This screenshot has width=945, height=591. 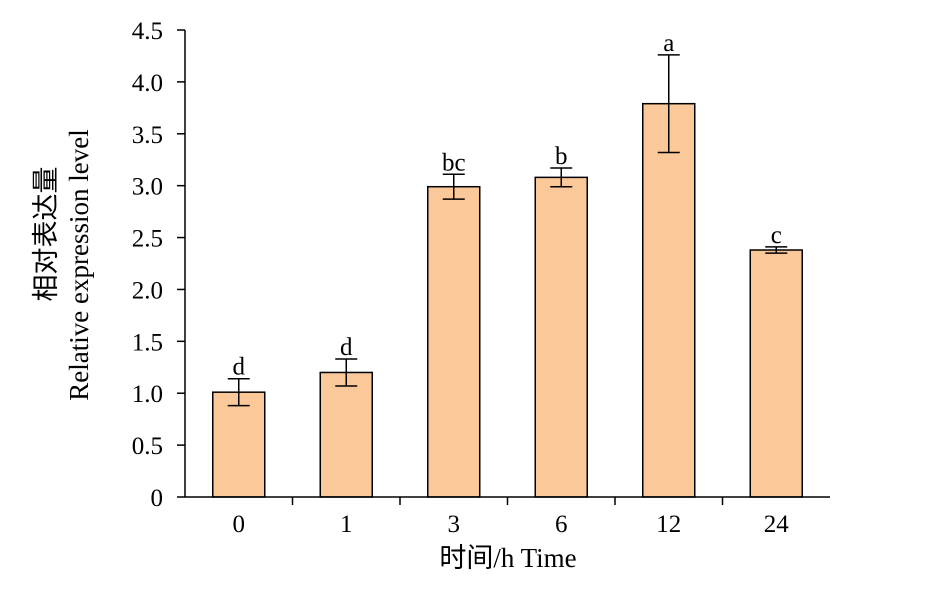 I want to click on significance-label-0: d, so click(x=239, y=367).